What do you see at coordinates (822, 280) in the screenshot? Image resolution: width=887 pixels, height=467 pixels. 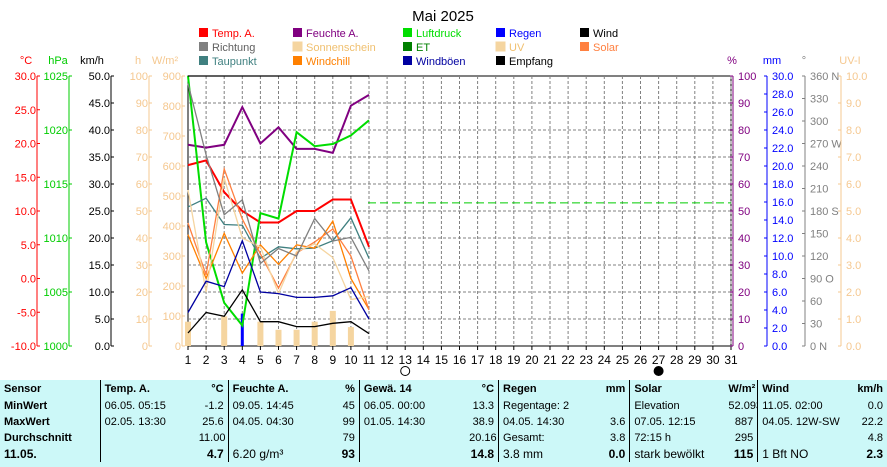 I see `dir-tick-label: 90 O` at bounding box center [822, 280].